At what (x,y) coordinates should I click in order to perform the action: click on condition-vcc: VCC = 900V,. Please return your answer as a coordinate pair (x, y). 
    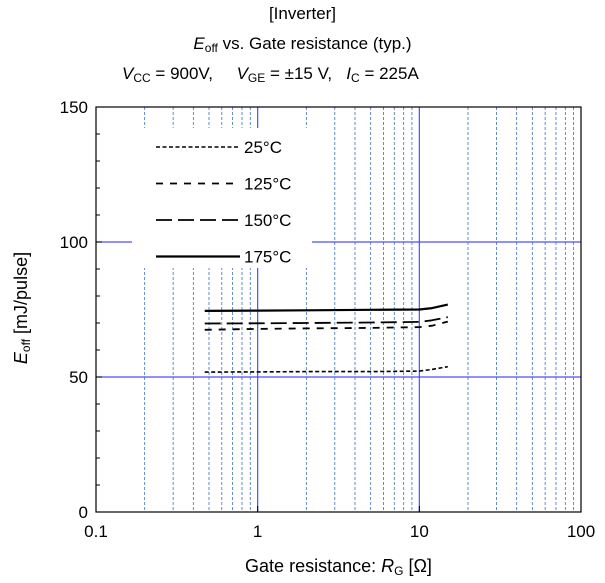
    Looking at the image, I should click on (167, 74).